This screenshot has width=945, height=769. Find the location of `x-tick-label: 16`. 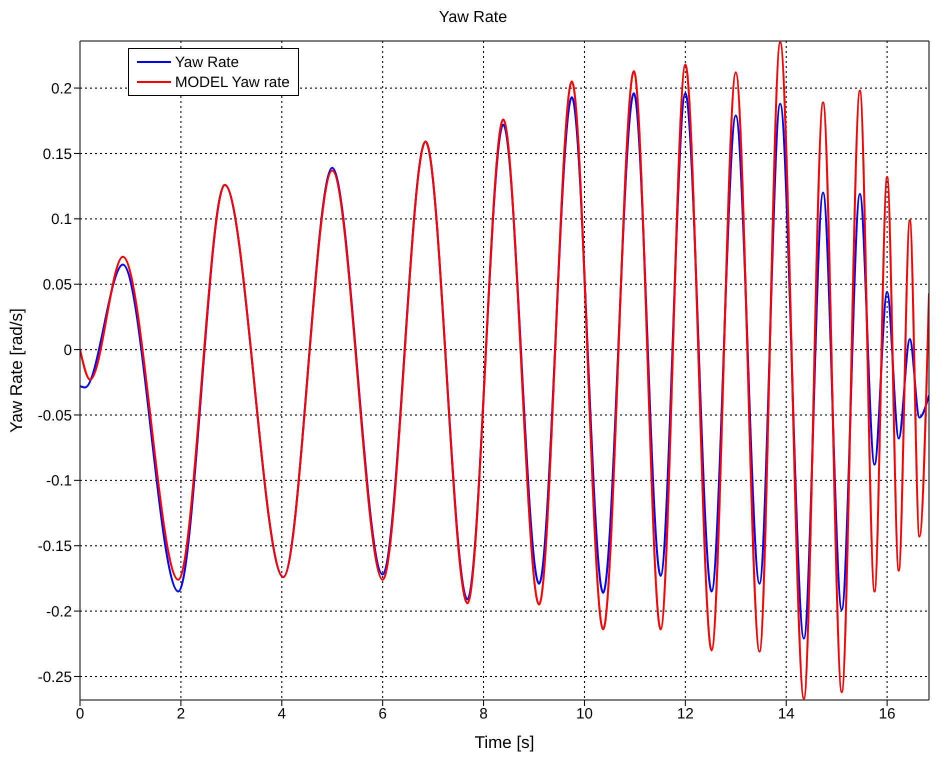

x-tick-label: 16 is located at coordinates (887, 714).